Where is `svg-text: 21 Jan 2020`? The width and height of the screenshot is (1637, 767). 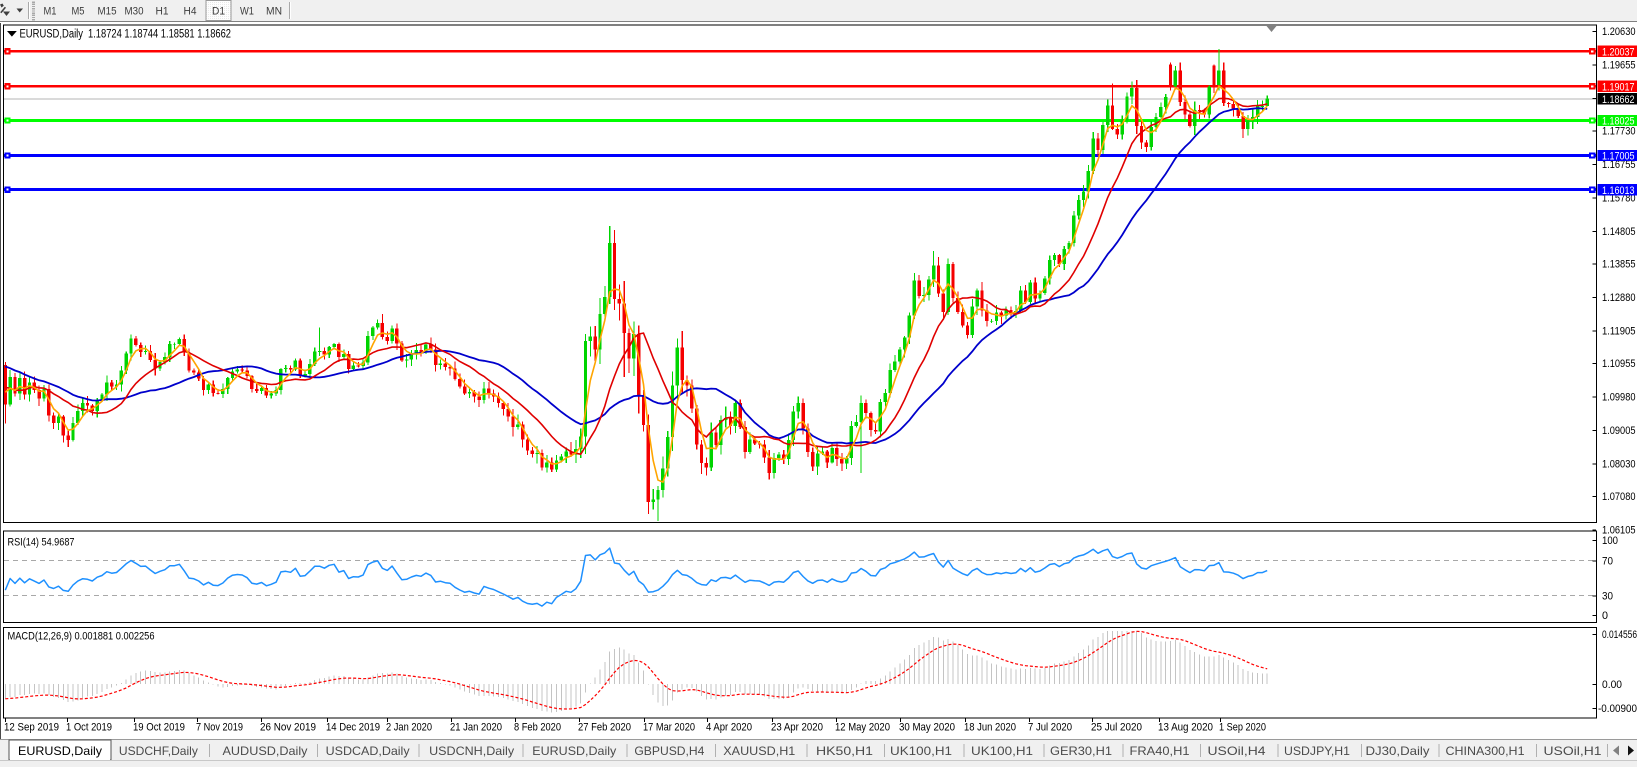 svg-text: 21 Jan 2020 is located at coordinates (476, 728).